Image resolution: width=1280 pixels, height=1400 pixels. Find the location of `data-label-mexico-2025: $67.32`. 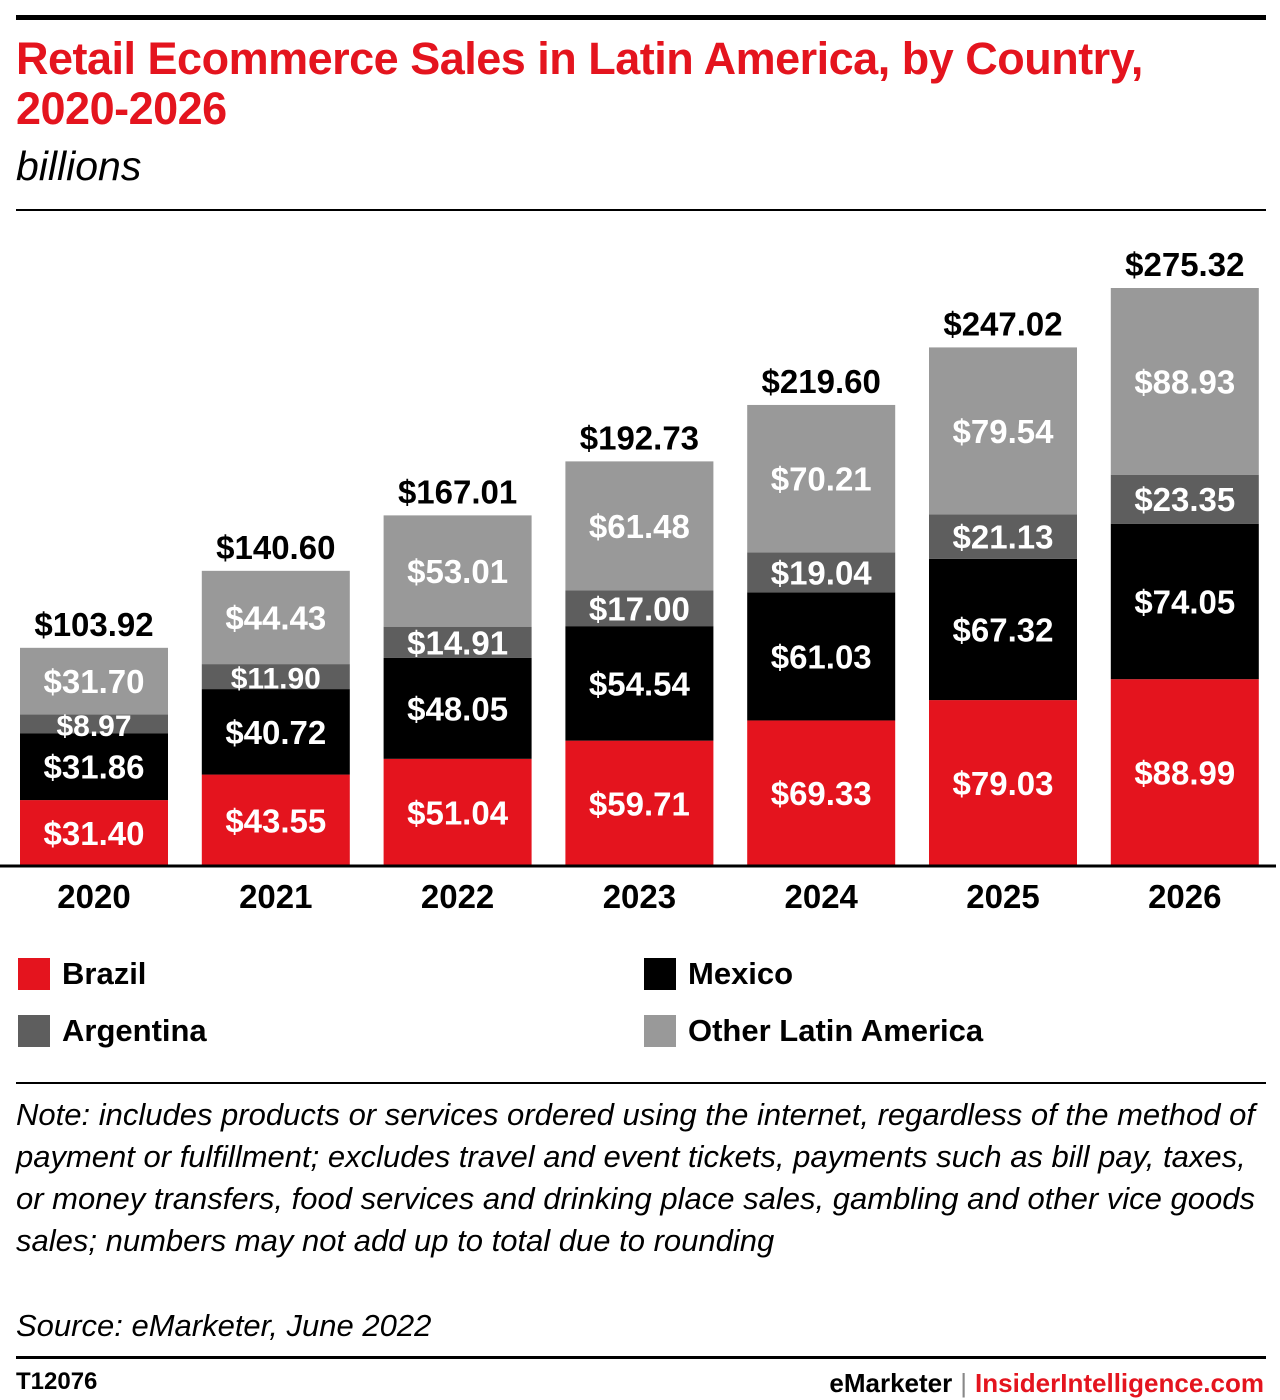

data-label-mexico-2025: $67.32 is located at coordinates (1003, 629).